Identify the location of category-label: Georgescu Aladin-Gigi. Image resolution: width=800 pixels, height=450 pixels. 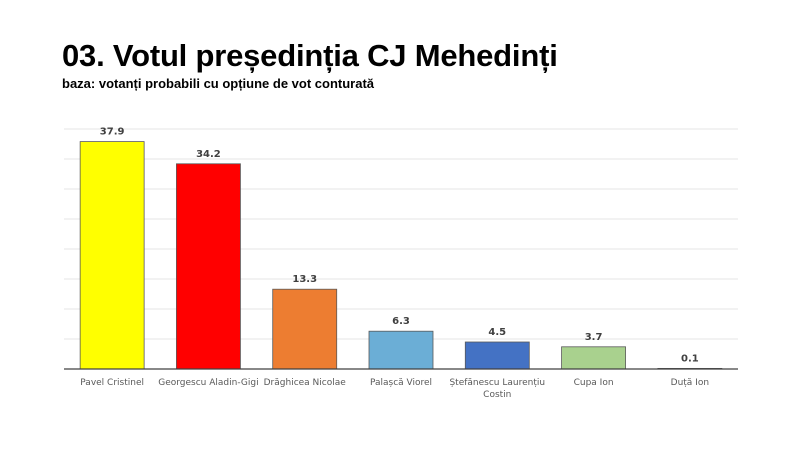
(208, 383).